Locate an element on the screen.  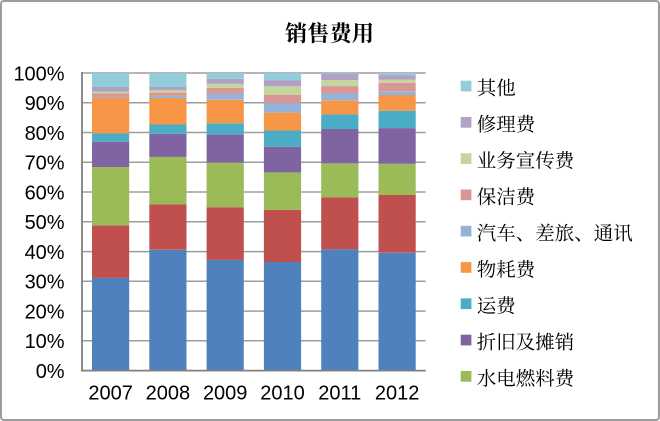
svg-text: 90% is located at coordinates (45, 104).